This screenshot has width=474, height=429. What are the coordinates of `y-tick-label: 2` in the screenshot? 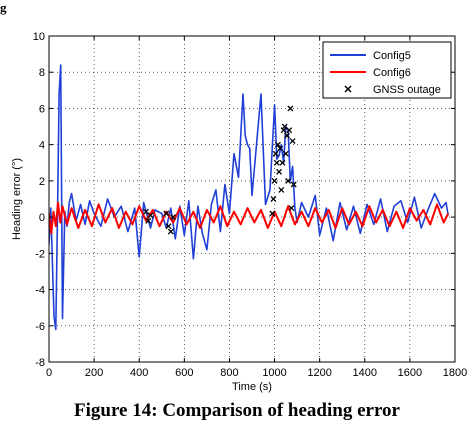 It's located at (42, 182).